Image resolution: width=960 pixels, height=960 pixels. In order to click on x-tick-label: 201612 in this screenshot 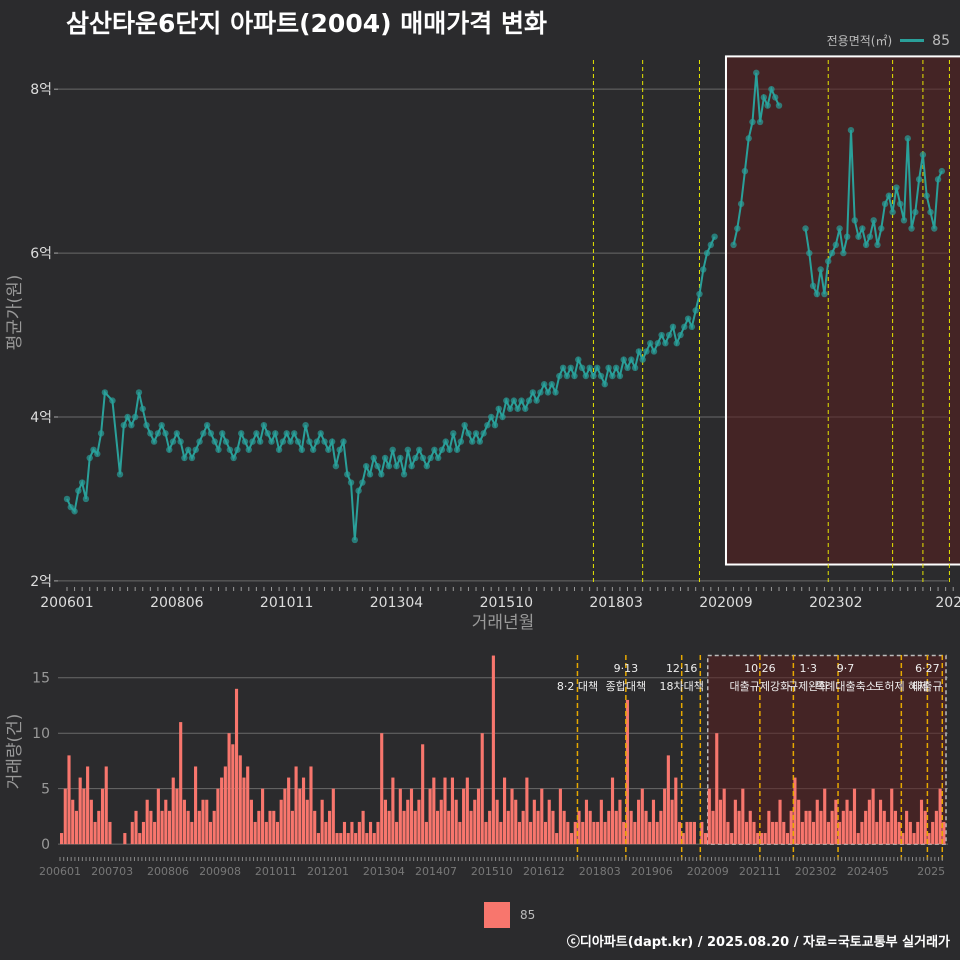, I will do `click(544, 871)`.